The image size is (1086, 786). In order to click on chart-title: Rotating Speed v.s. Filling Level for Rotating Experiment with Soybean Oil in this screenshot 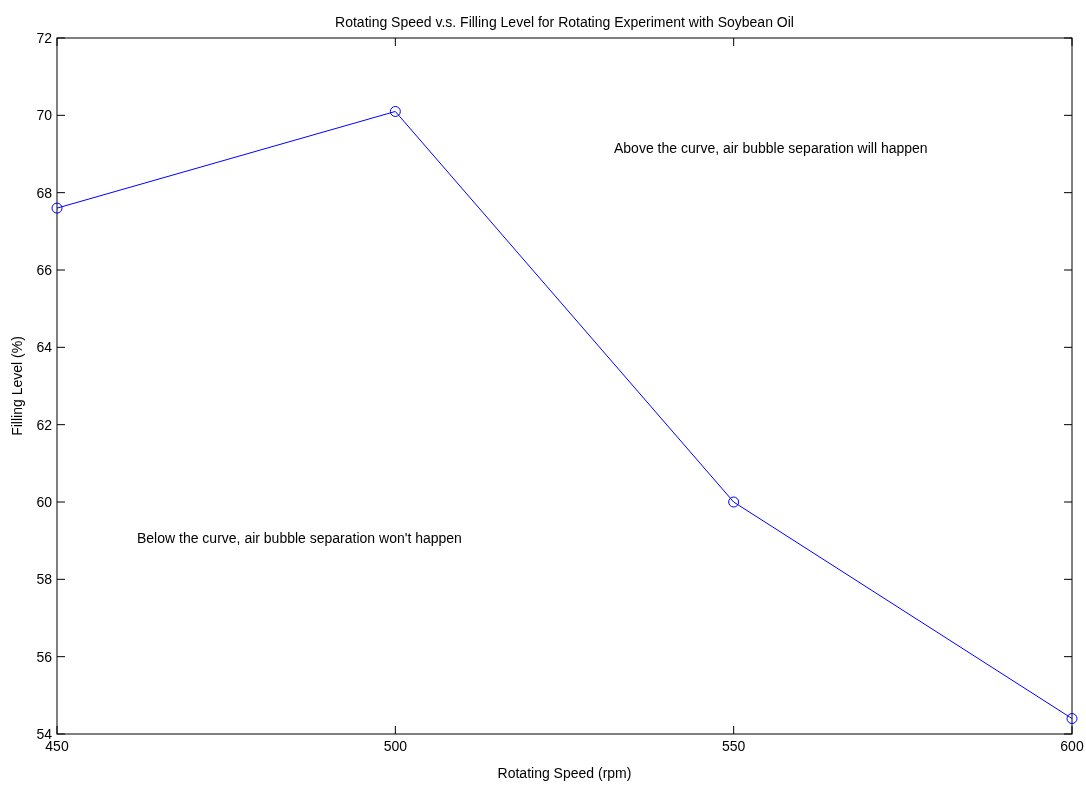, I will do `click(564, 22)`.